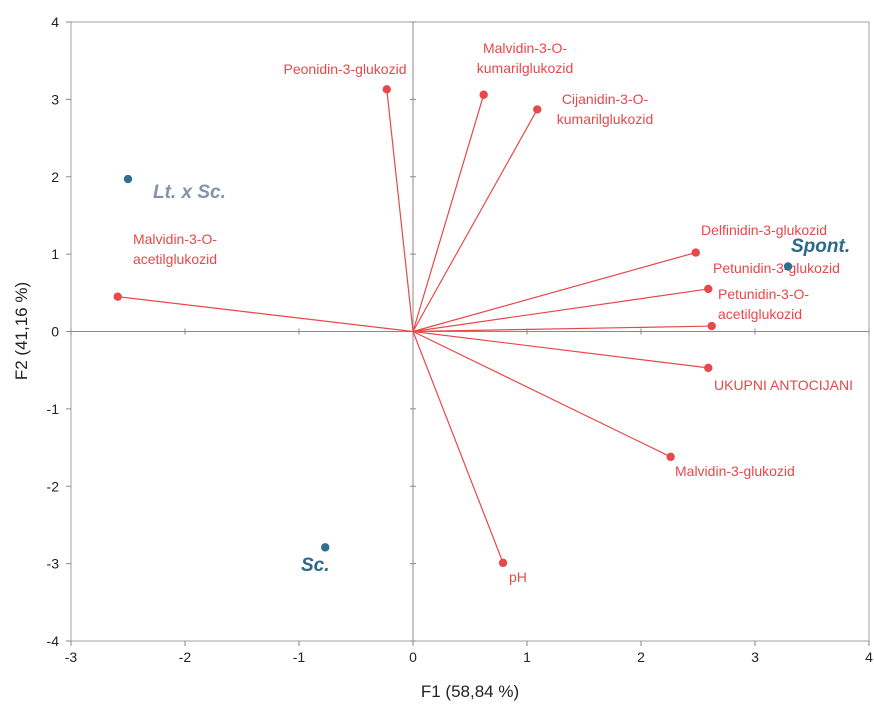 The height and width of the screenshot is (709, 874). I want to click on x-tick-label: 3, so click(755, 657).